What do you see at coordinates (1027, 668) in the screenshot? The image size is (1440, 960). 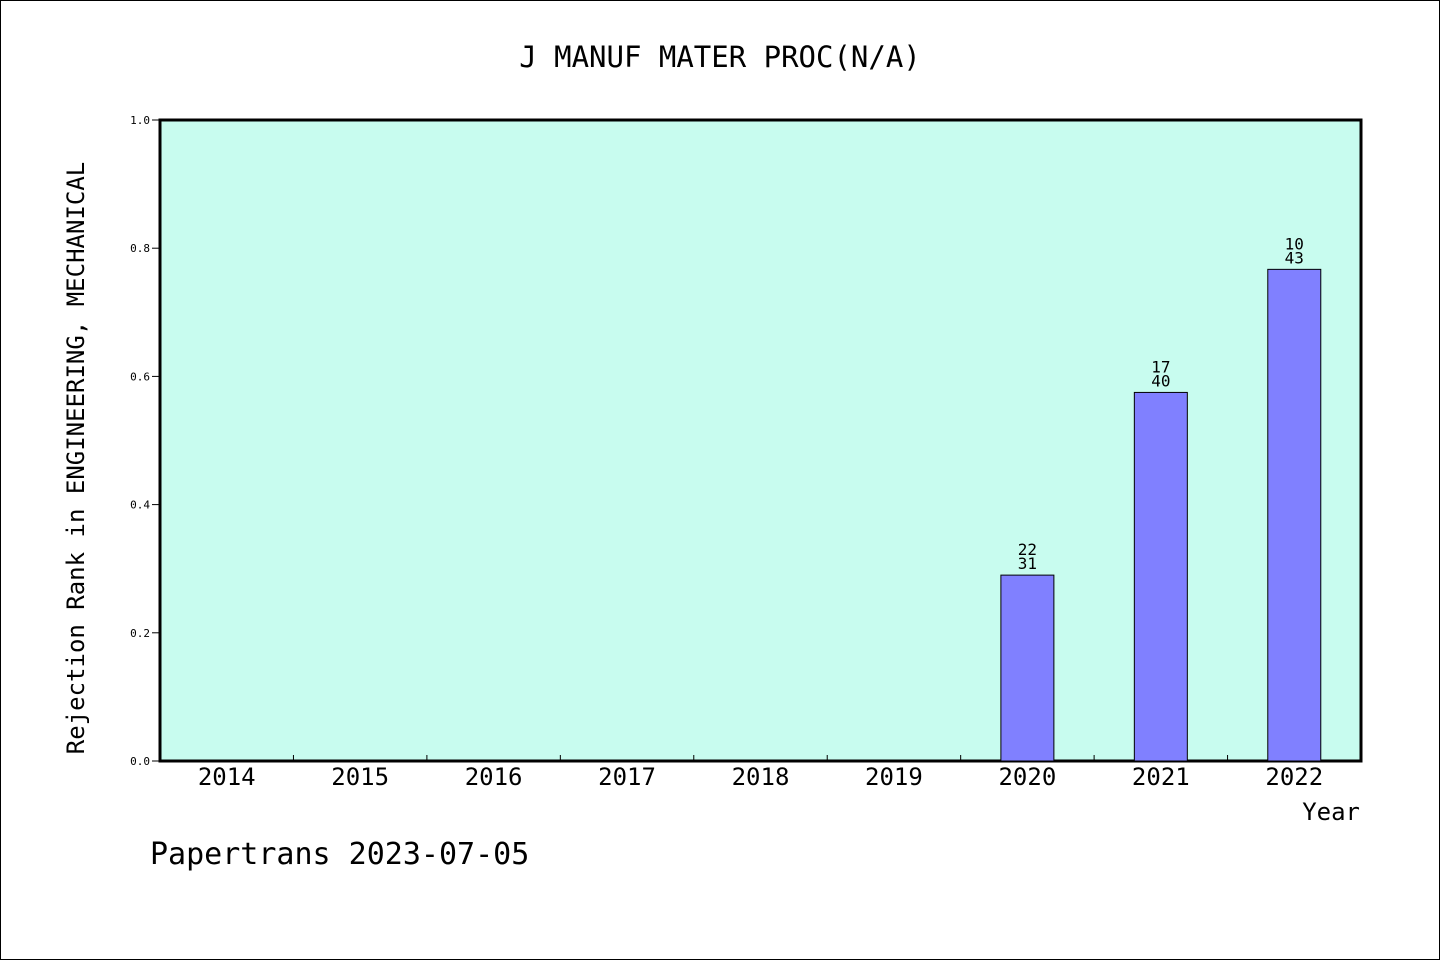 I see `bar-2020` at bounding box center [1027, 668].